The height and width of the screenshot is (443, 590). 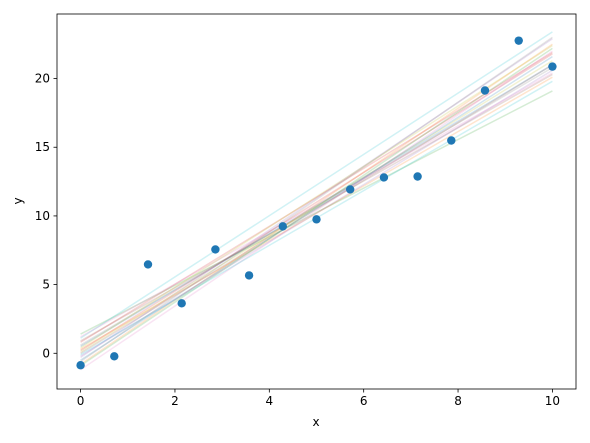 What do you see at coordinates (81, 401) in the screenshot?
I see `x-tick-label: 0` at bounding box center [81, 401].